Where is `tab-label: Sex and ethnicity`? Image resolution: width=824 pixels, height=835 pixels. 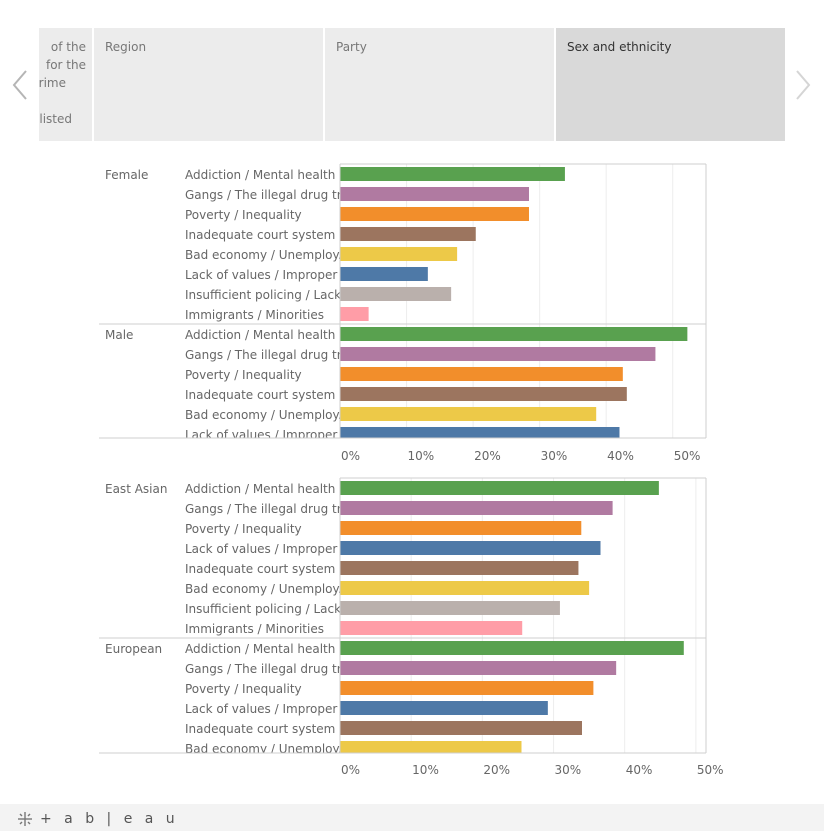 tab-label: Sex and ethnicity is located at coordinates (619, 47).